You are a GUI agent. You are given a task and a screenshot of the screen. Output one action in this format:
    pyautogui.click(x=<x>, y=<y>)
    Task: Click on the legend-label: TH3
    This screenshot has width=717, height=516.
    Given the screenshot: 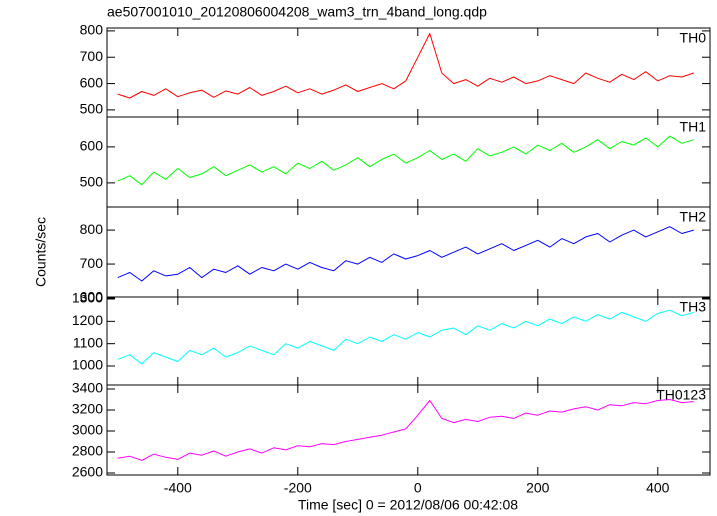 What is the action you would take?
    pyautogui.click(x=693, y=307)
    